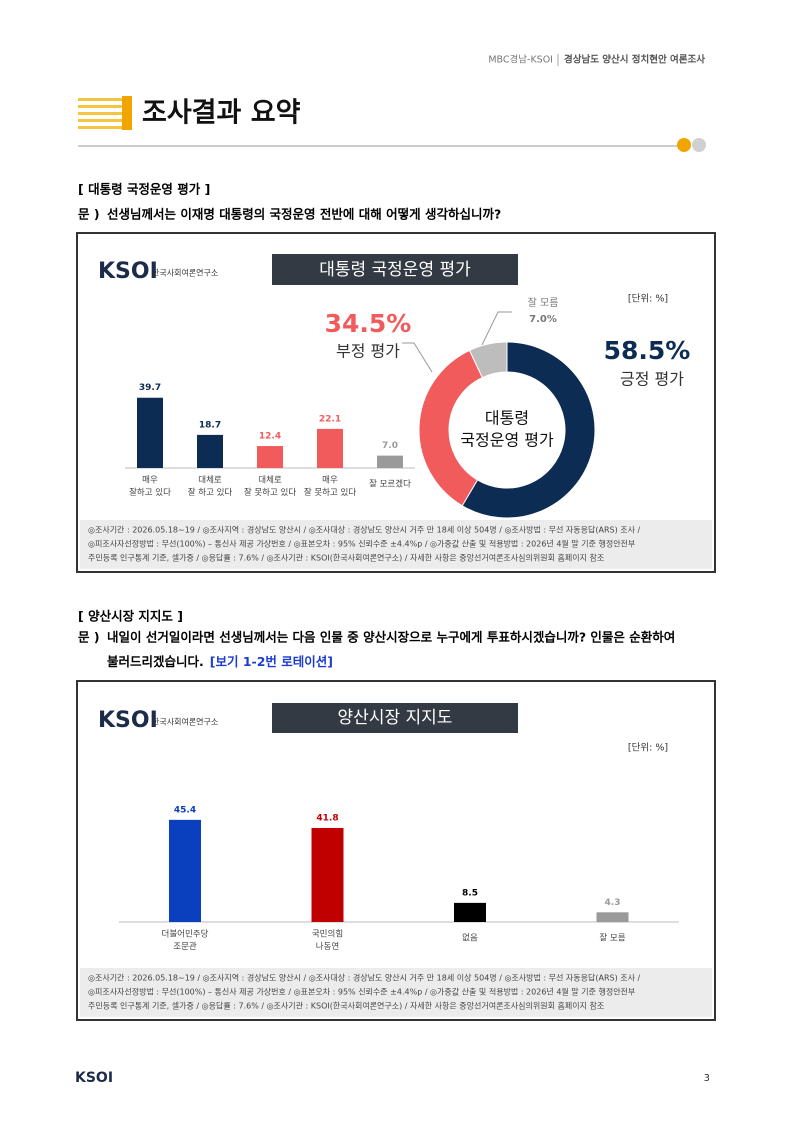 Image resolution: width=793 pixels, height=1121 pixels. What do you see at coordinates (330, 419) in the screenshot?
I see `value-label: 22.1` at bounding box center [330, 419].